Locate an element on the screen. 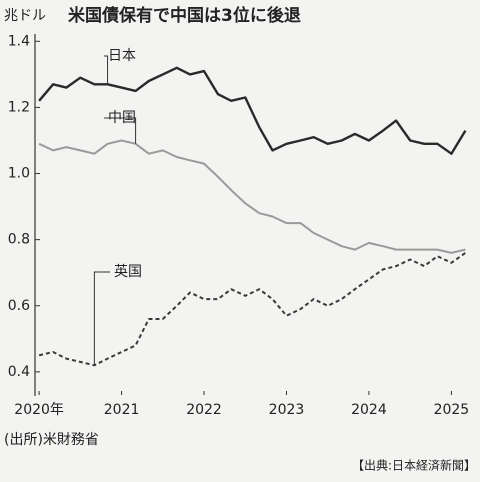  series-label: 英国 is located at coordinates (128, 271).